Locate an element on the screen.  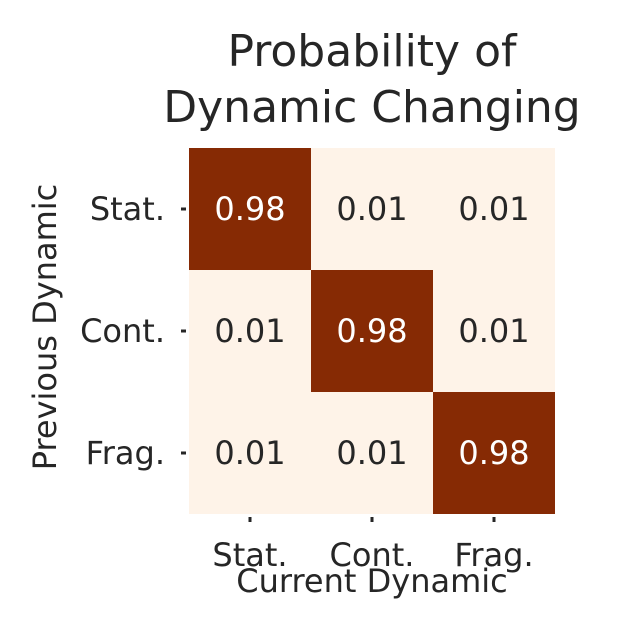
cell-value-label-r2-c2: 0.98 is located at coordinates (493, 453).